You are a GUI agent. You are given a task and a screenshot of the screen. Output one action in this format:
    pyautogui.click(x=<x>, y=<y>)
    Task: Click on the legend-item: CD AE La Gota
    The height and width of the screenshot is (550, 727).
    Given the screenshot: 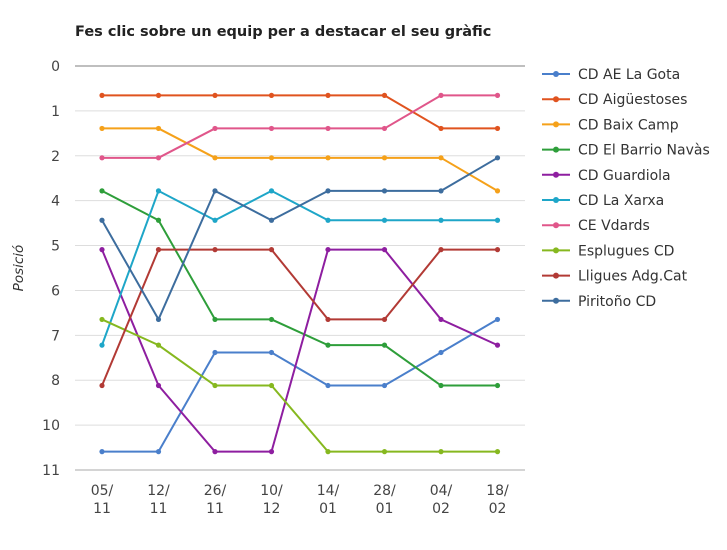 What is the action you would take?
    pyautogui.click(x=611, y=75)
    